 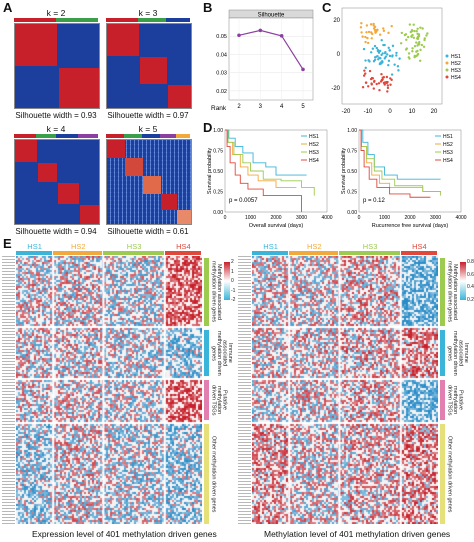 I want to click on survival-curve-hs4, so click(x=395, y=163).